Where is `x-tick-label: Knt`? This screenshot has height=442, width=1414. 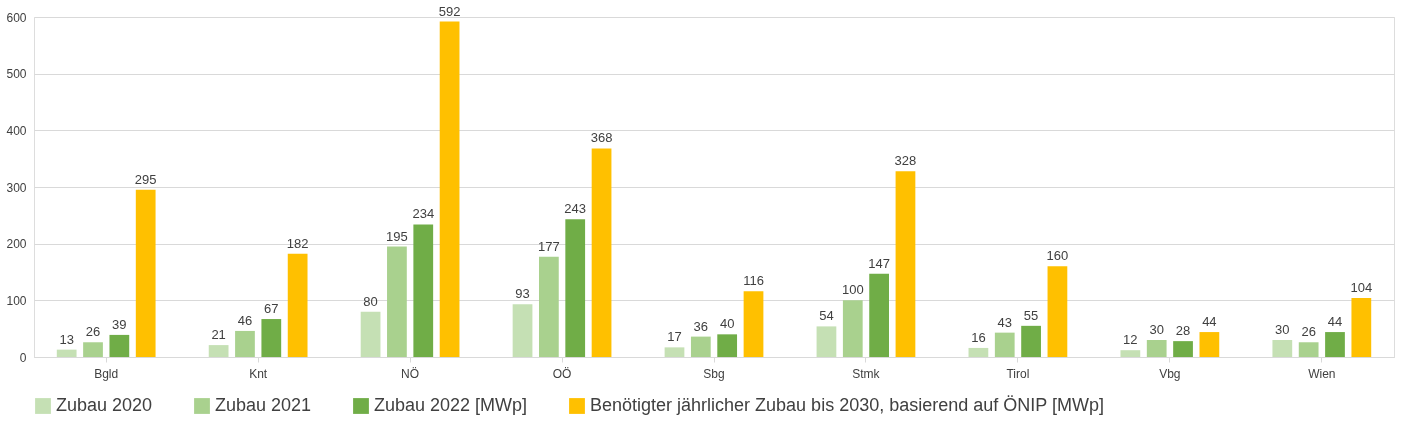 x-tick-label: Knt is located at coordinates (258, 373).